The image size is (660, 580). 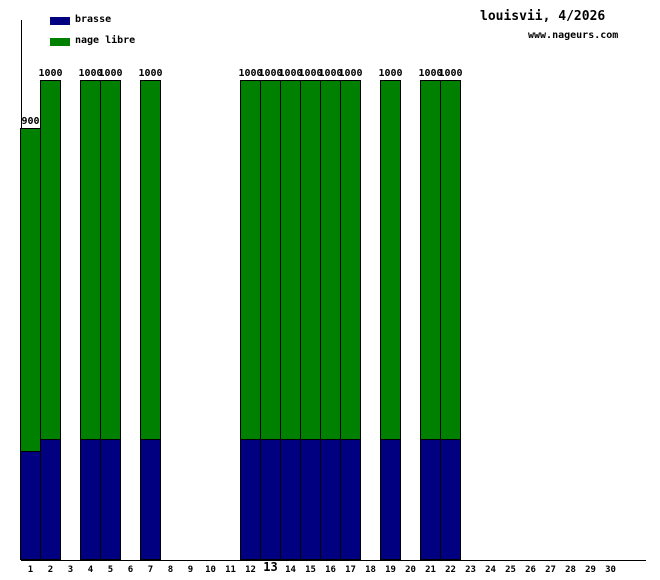 What do you see at coordinates (90, 570) in the screenshot?
I see `x-axis-label-4: 4` at bounding box center [90, 570].